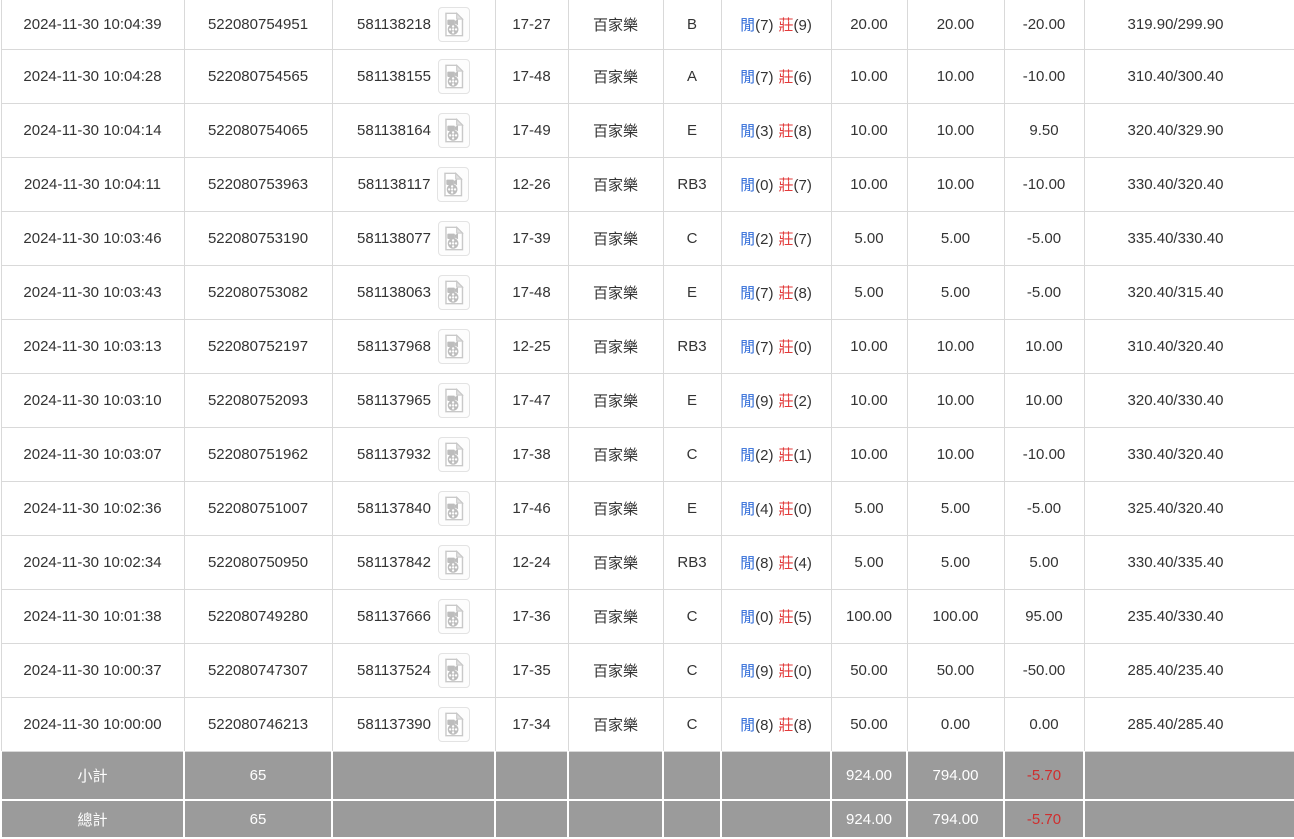  What do you see at coordinates (531, 562) in the screenshot?
I see `table-round-cell: 12-24` at bounding box center [531, 562].